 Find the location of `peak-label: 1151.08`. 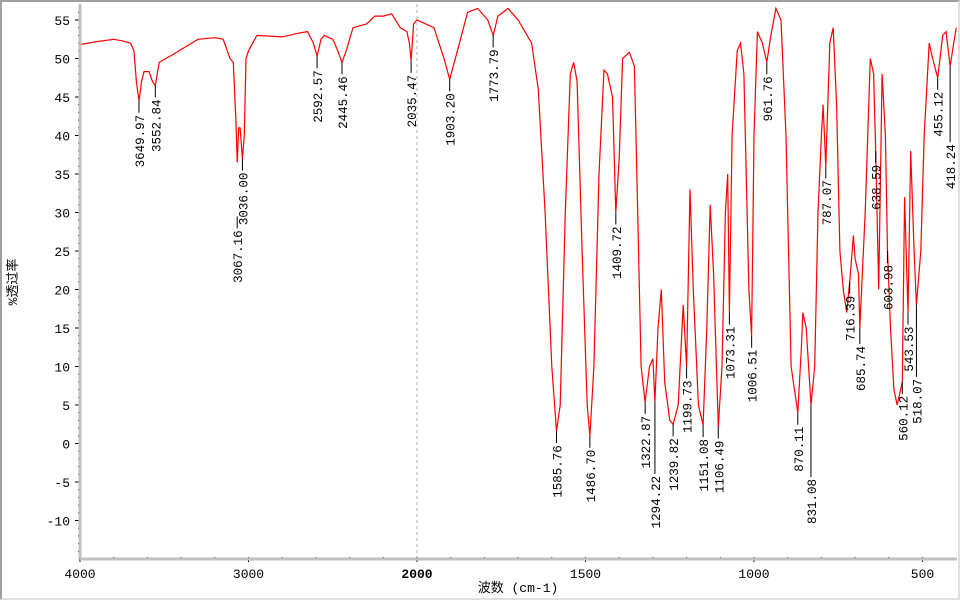

peak-label: 1151.08 is located at coordinates (705, 465).